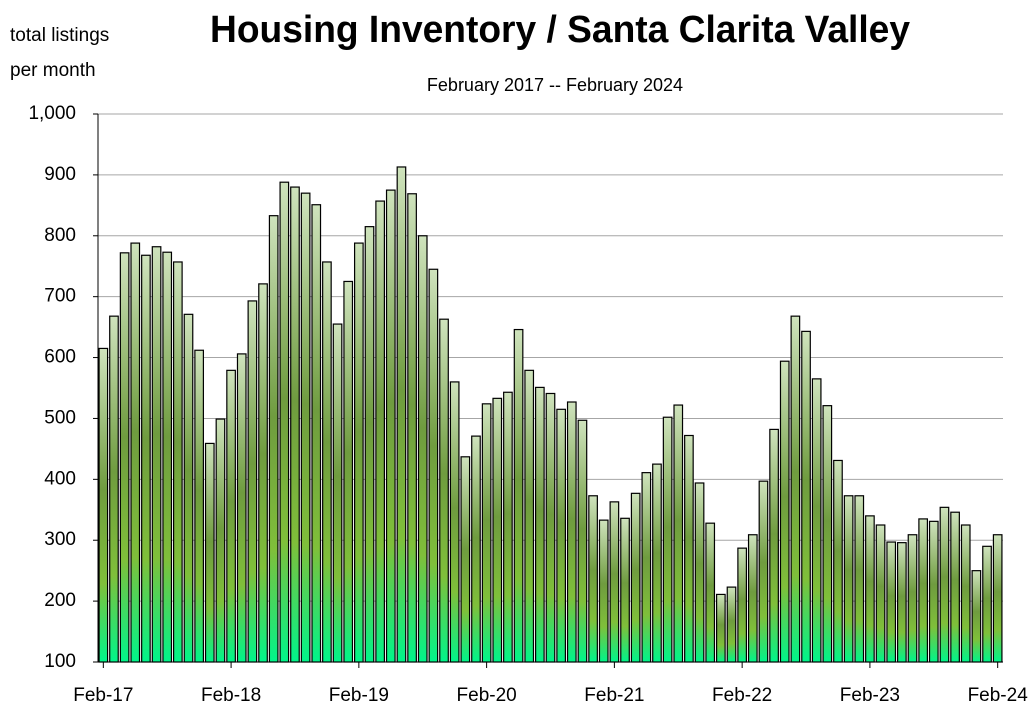  I want to click on y-tick-label: 500, so click(60, 417).